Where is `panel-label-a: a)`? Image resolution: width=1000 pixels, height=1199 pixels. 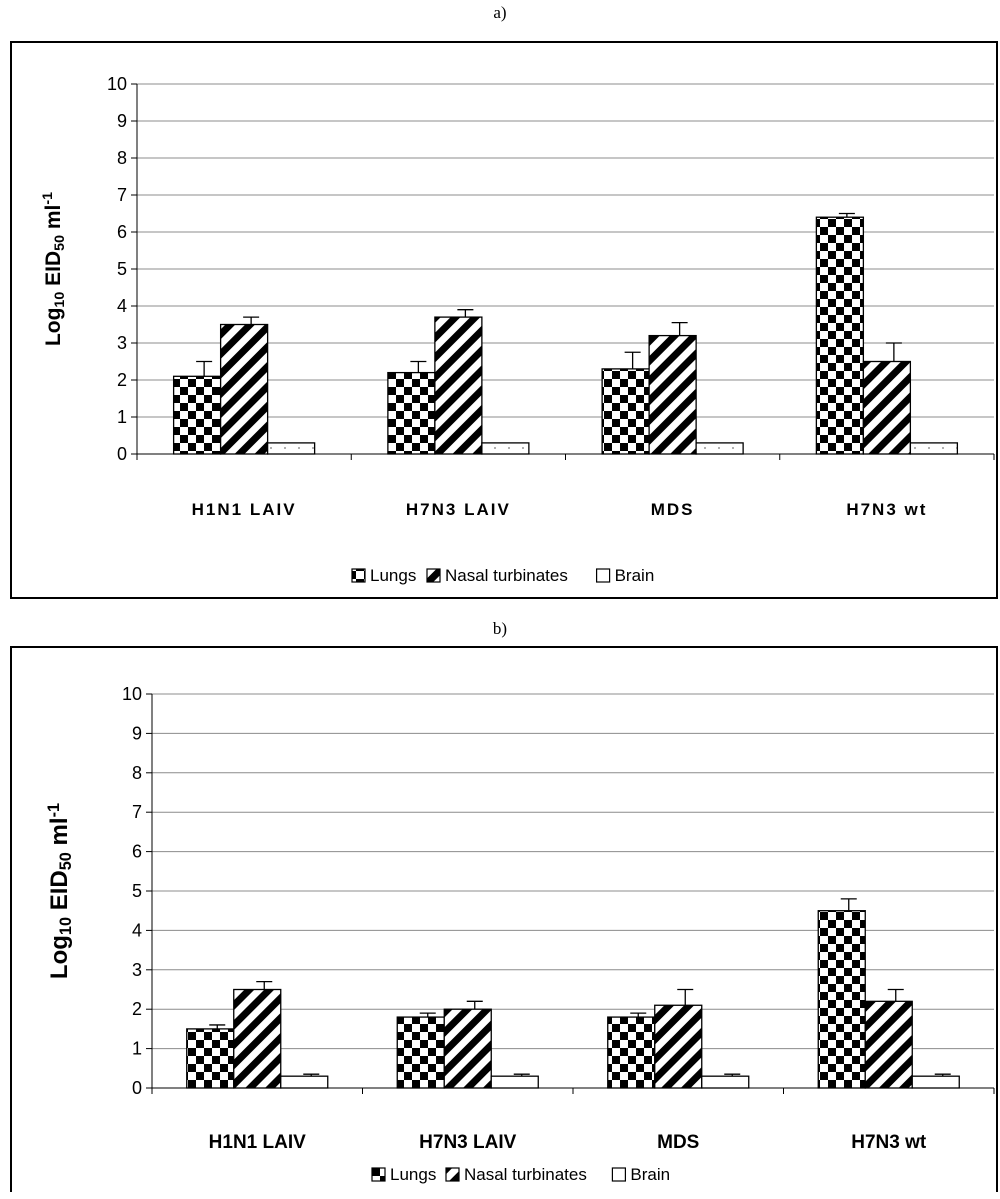
panel-label-a: a) is located at coordinates (500, 12).